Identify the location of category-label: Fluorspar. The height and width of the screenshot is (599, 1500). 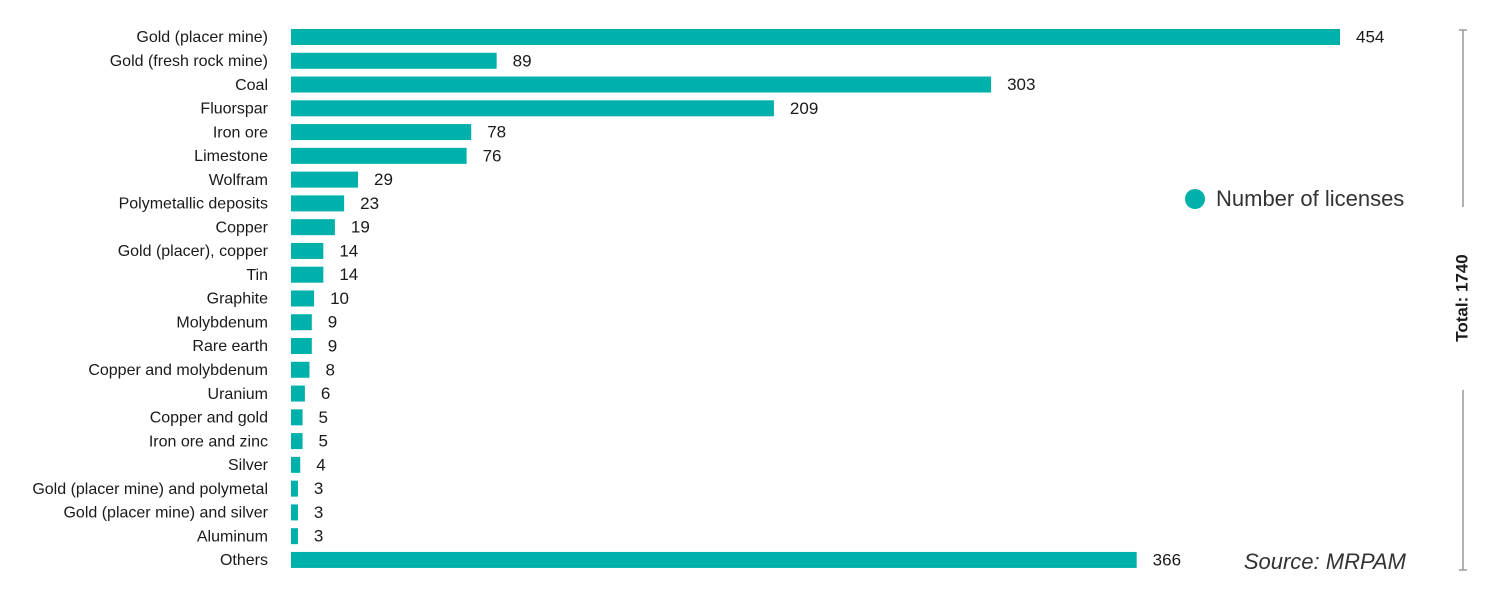
(234, 109).